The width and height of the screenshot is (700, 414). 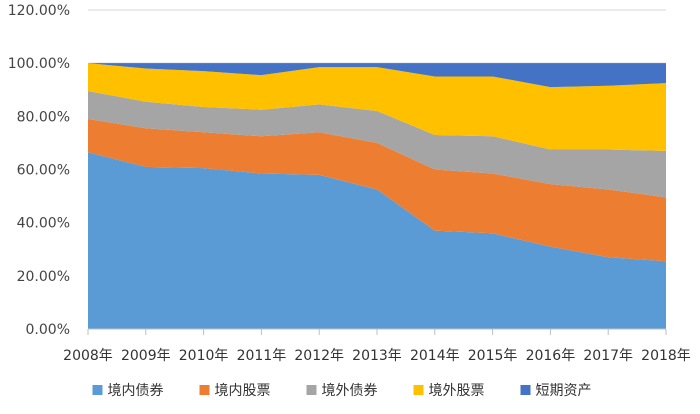 I want to click on x-tick-label: 2009年, so click(x=146, y=356).